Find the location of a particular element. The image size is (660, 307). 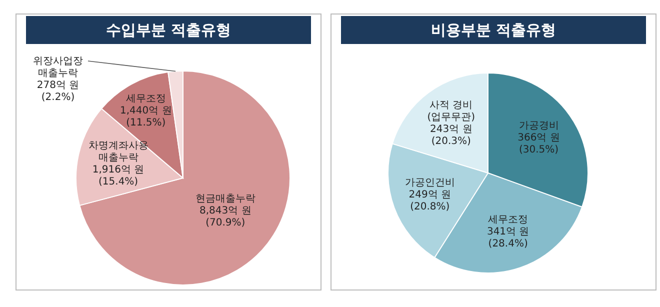

slice-label: 차명계좌사용 매출누락 is located at coordinates (118, 152).